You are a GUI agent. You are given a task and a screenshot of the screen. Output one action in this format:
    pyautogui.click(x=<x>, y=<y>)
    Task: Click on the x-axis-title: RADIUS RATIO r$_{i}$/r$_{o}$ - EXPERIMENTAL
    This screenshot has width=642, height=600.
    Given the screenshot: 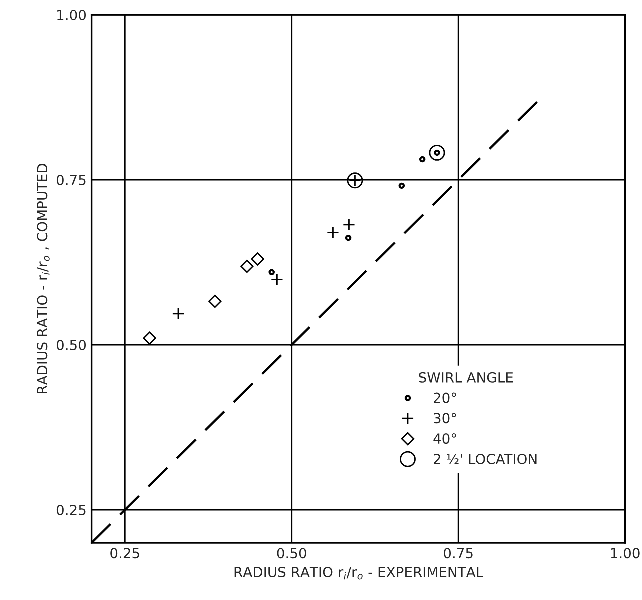 What is the action you would take?
    pyautogui.click(x=359, y=573)
    